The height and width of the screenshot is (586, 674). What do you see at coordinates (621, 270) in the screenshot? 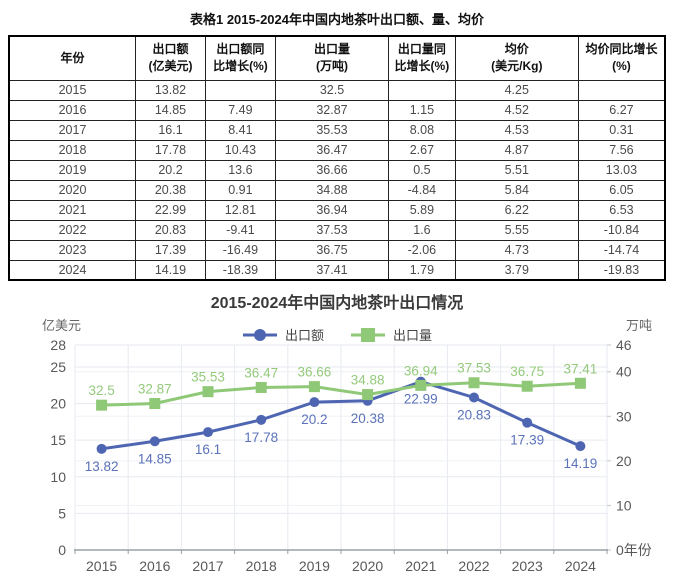
I see `table-cell: -19.83` at bounding box center [621, 270].